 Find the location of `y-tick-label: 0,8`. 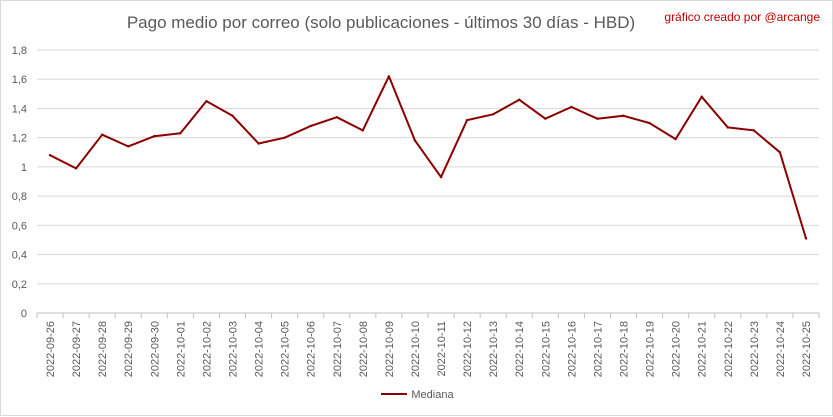

y-tick-label: 0,8 is located at coordinates (19, 197).